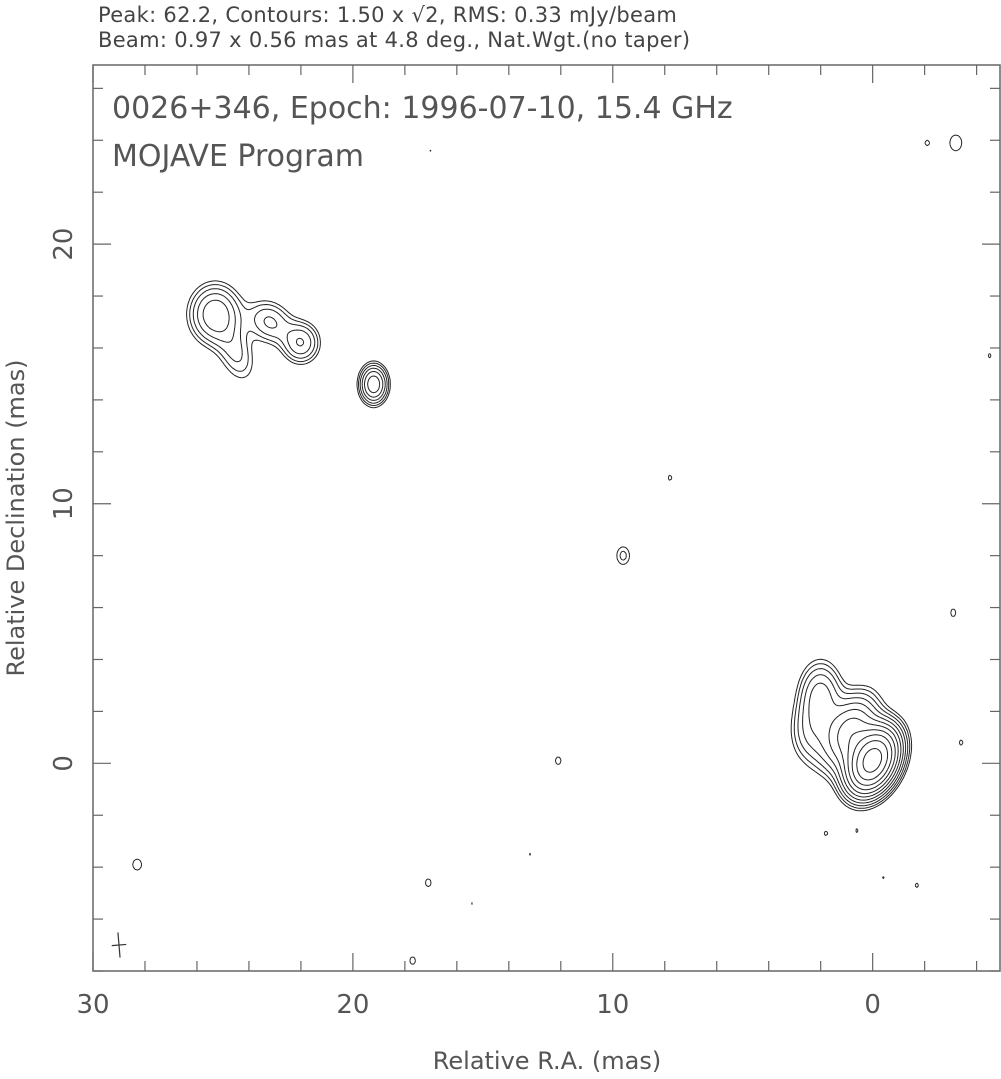 This screenshot has height=1079, width=1001. I want to click on y-axis-label: Relative Declination (mas), so click(16, 517).